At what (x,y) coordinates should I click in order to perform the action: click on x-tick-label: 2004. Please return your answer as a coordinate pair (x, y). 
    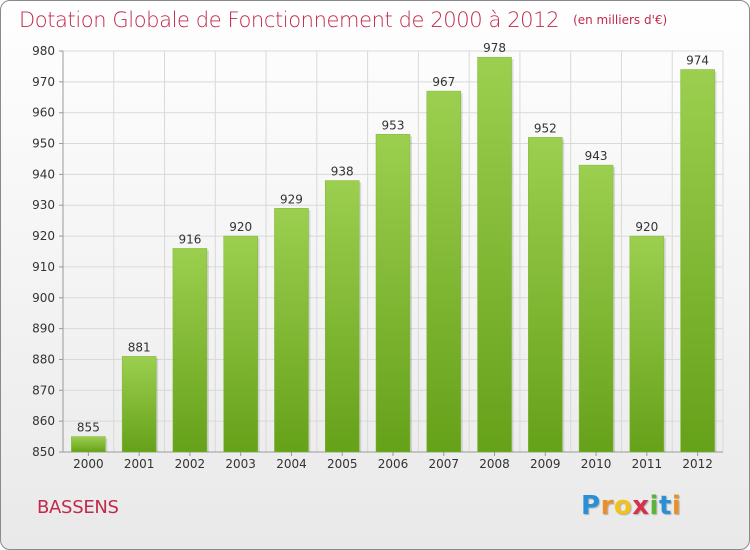
    Looking at the image, I should click on (291, 464).